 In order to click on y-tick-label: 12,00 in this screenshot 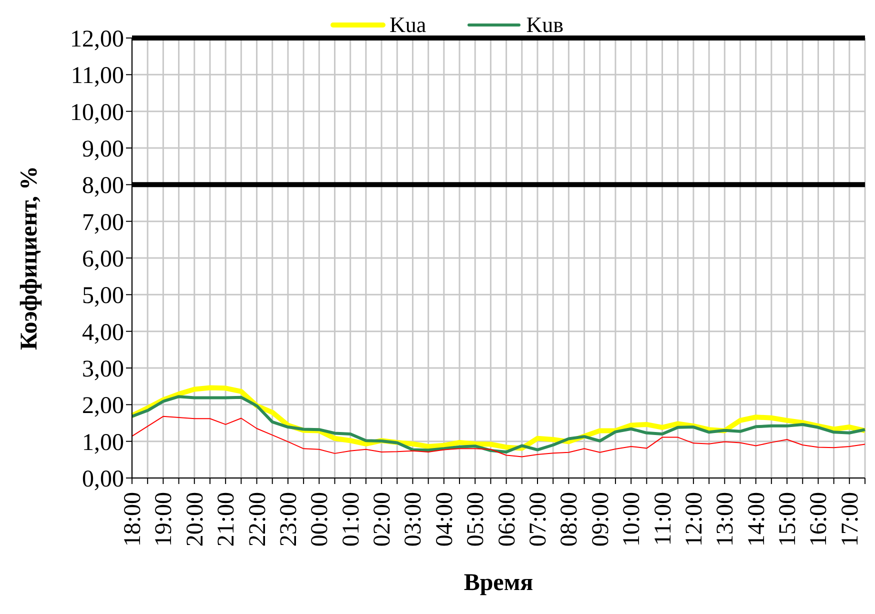, I will do `click(97, 39)`.